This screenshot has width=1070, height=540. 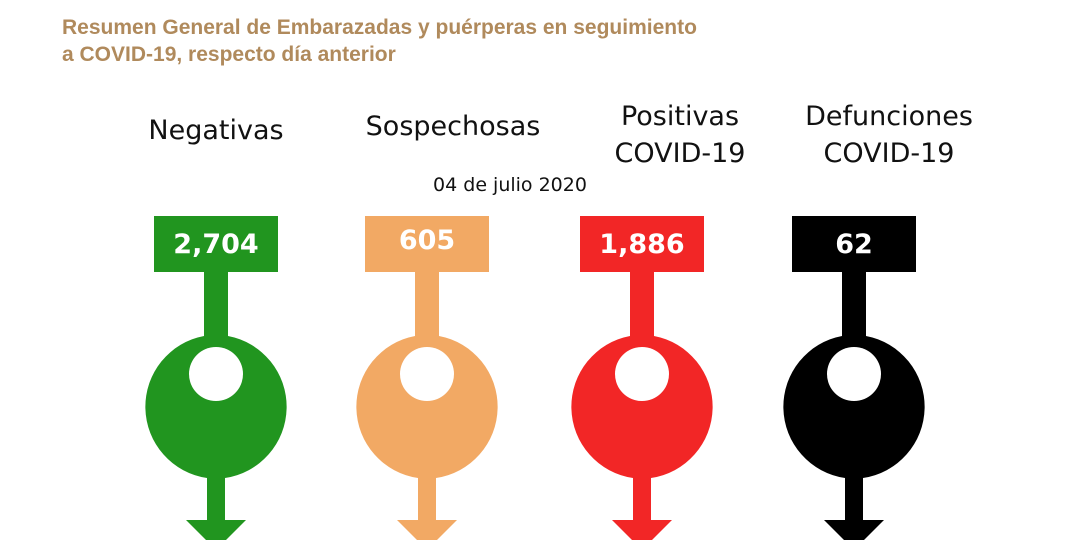 I want to click on page-title-line-2: a COVID-19, respecto día anterior, so click(x=229, y=54).